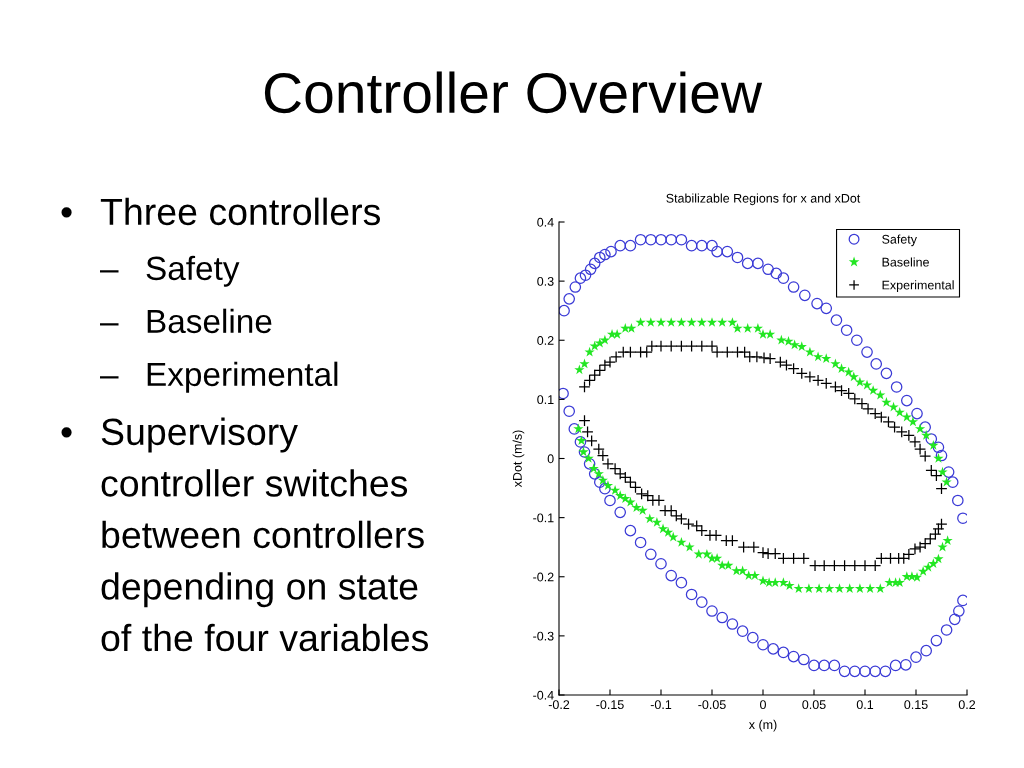 This screenshot has width=1024, height=768. What do you see at coordinates (865, 705) in the screenshot?
I see `x-tick-label: 0.1` at bounding box center [865, 705].